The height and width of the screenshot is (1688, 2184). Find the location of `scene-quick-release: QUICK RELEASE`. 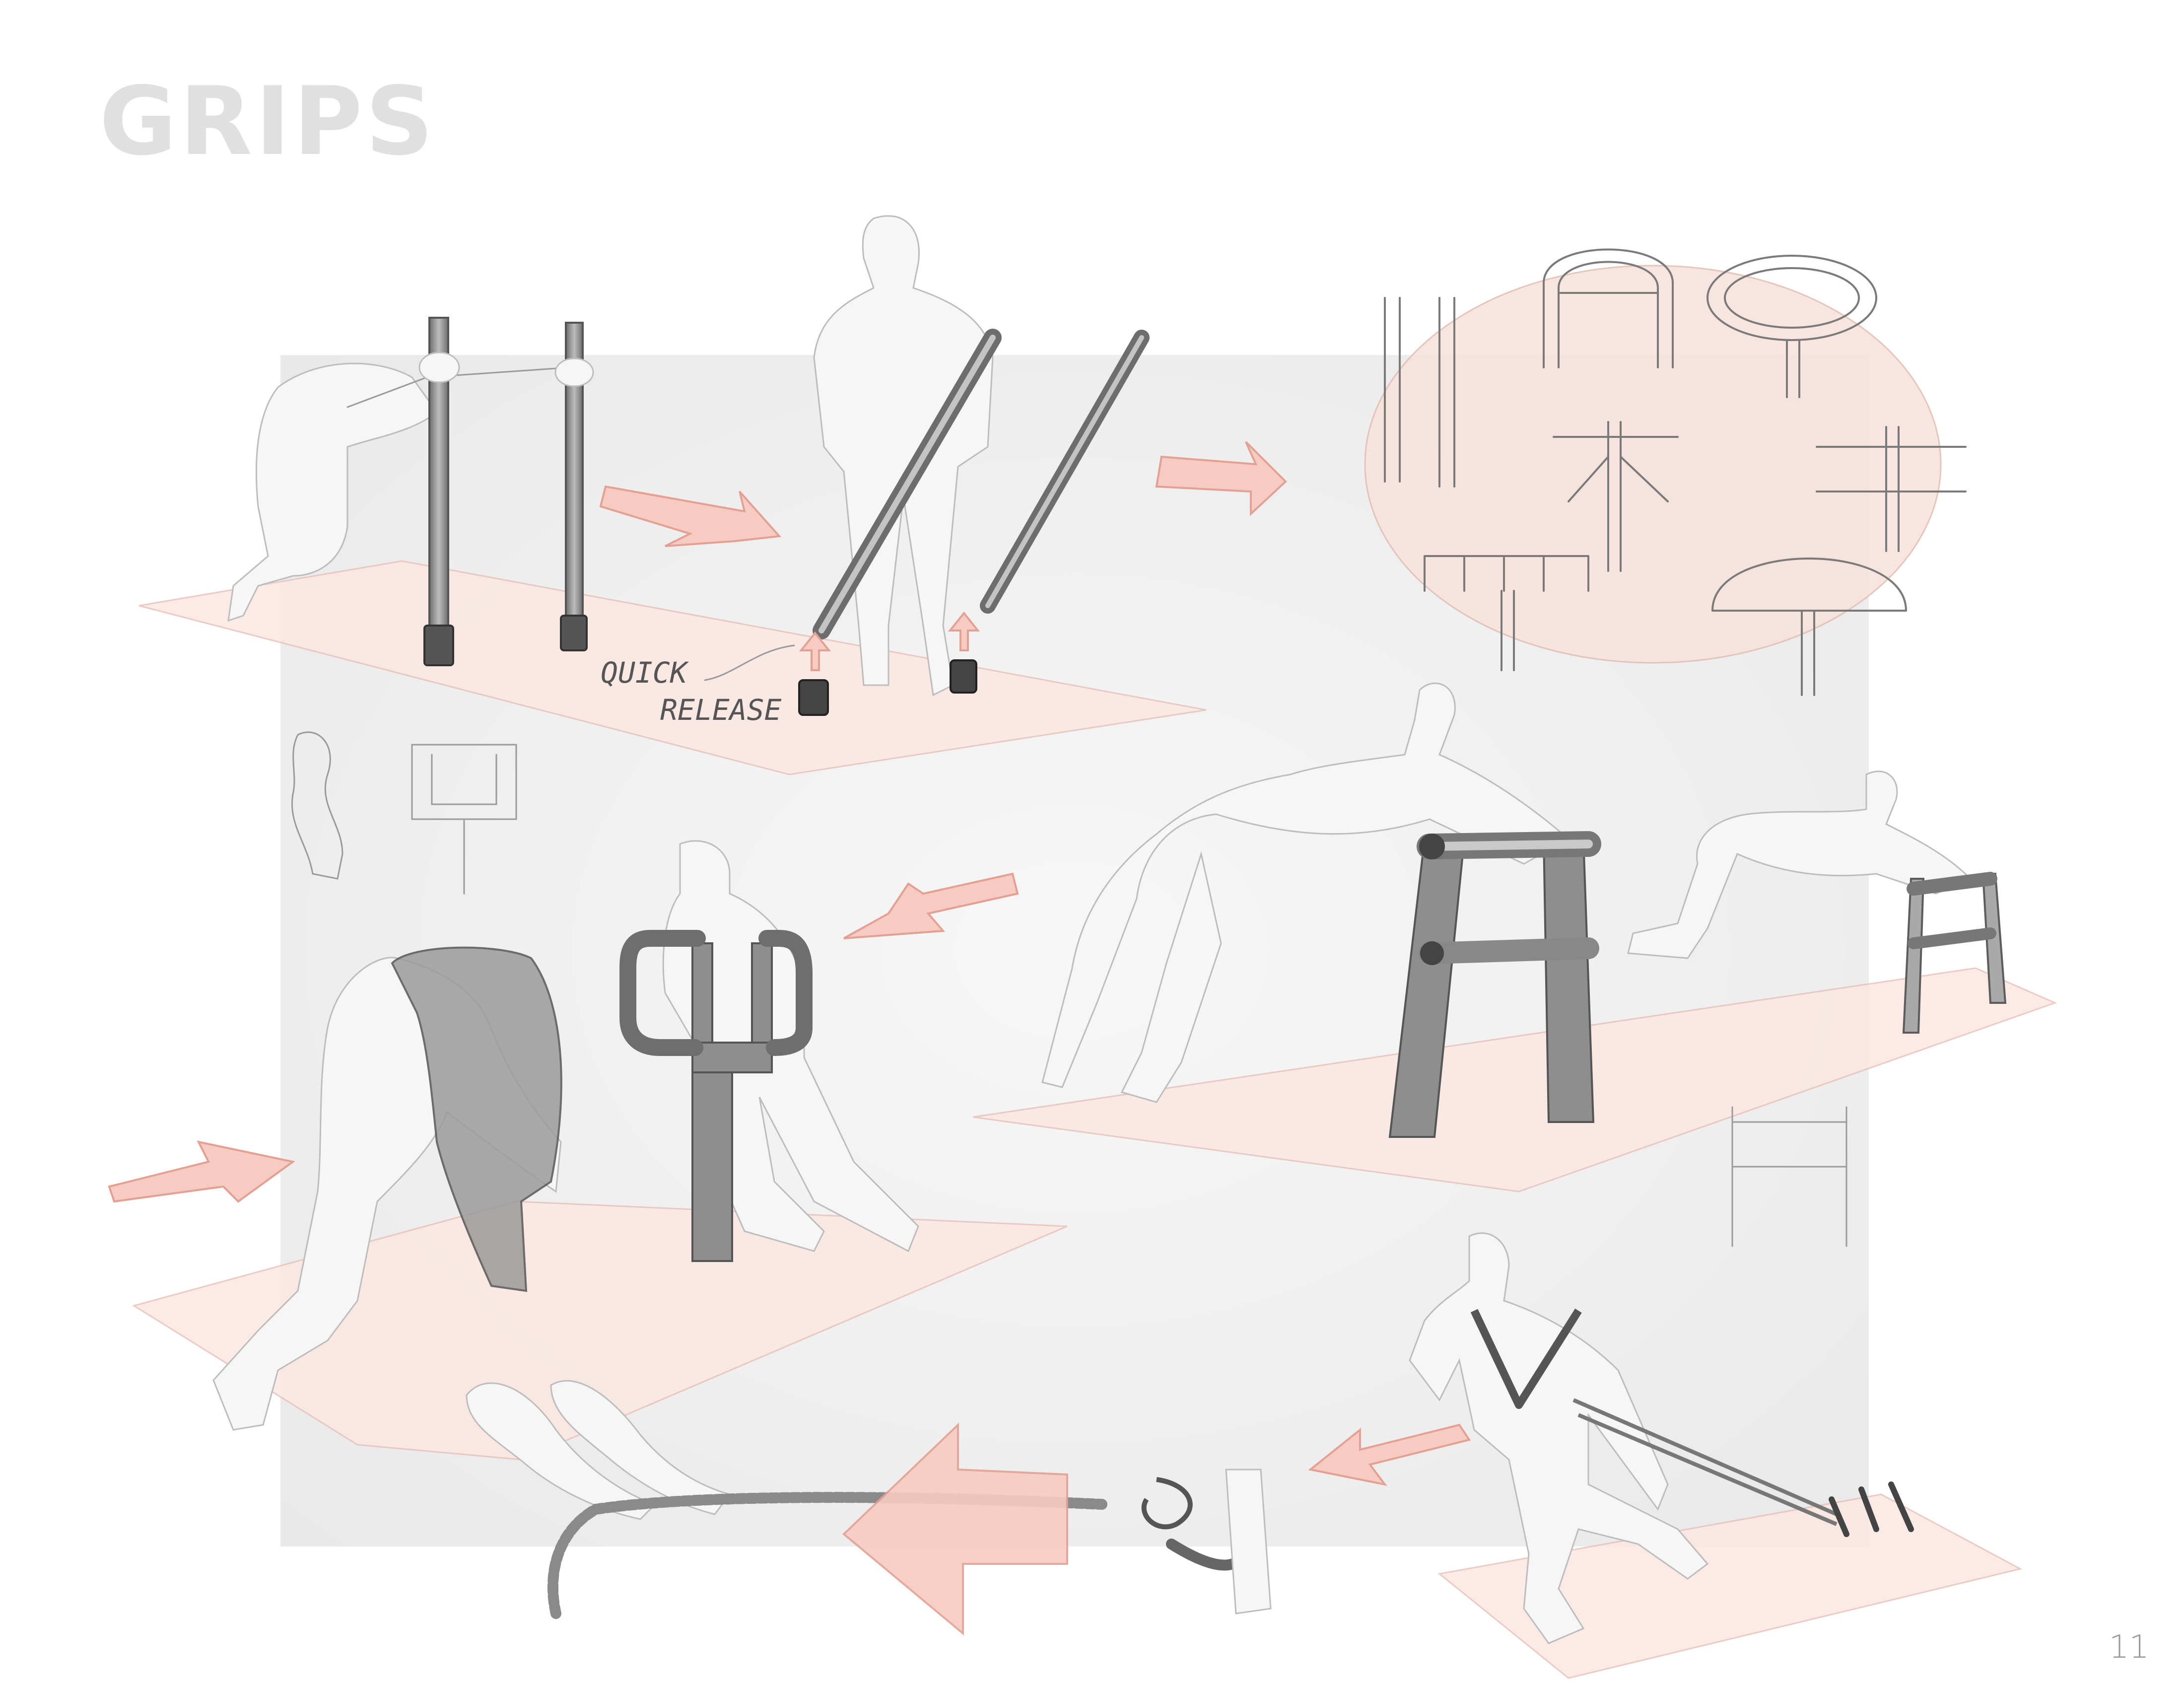

scene-quick-release: QUICK RELEASE is located at coordinates (875, 471).